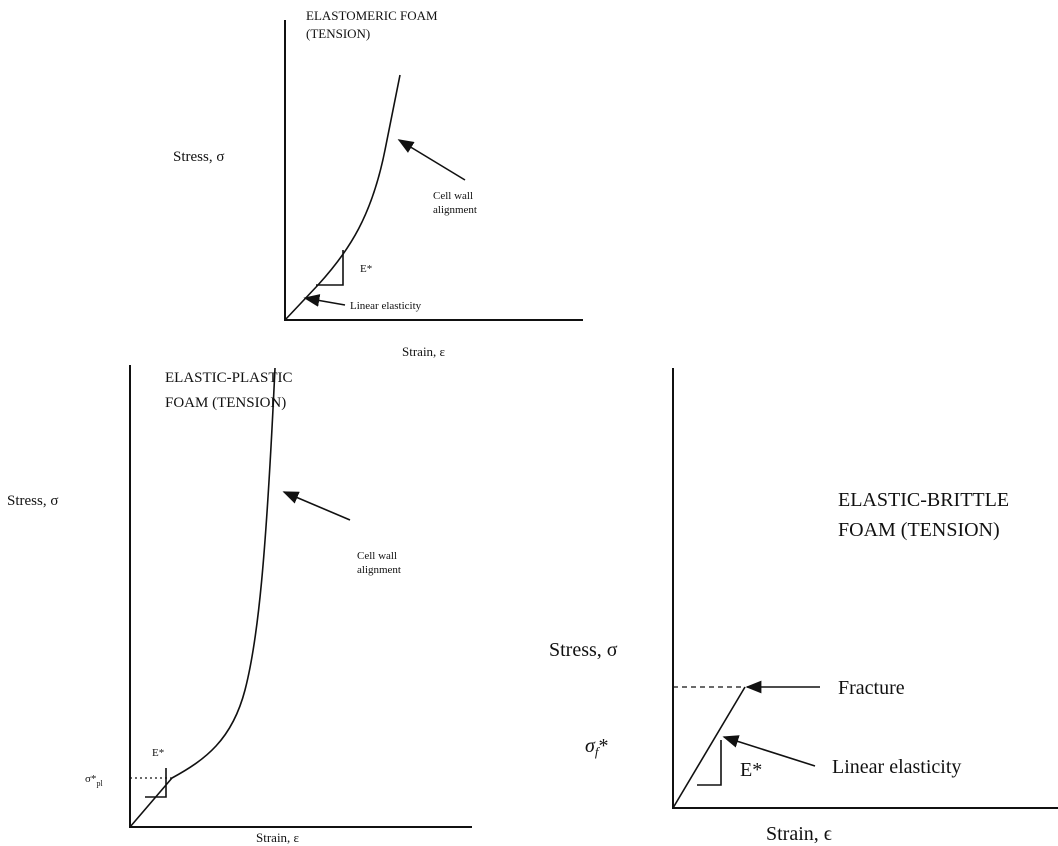 This screenshot has height=846, width=1058. Describe the element at coordinates (923, 500) in the screenshot. I see `title: ELASTIC-BRITTLE` at that location.